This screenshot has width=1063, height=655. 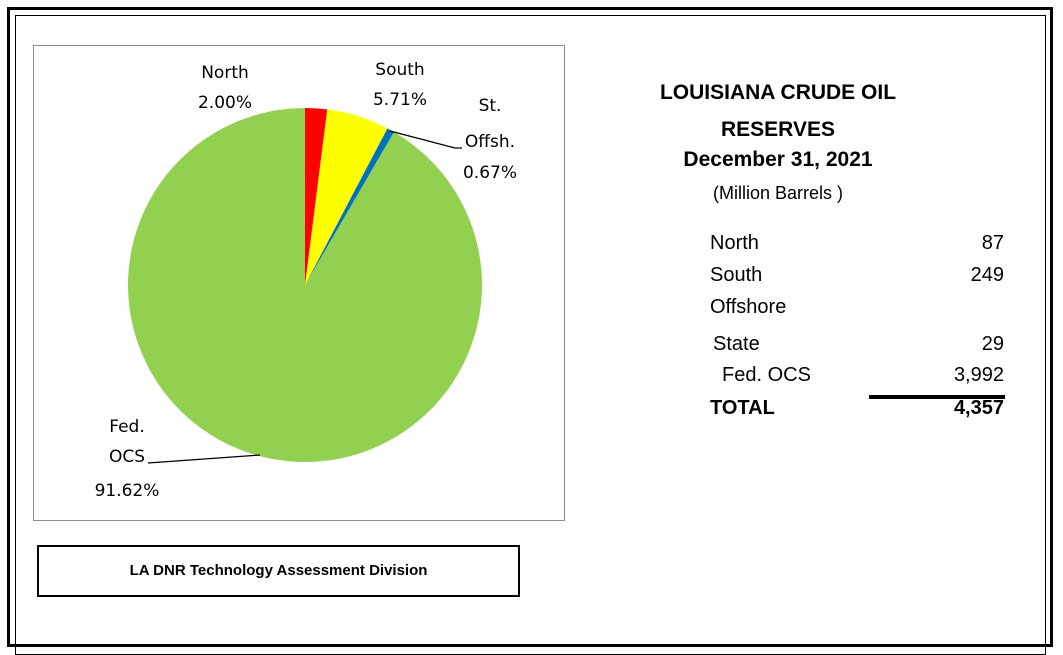 What do you see at coordinates (778, 111) in the screenshot?
I see `title: LOUISIANA CRUDE OIL RESERVES` at bounding box center [778, 111].